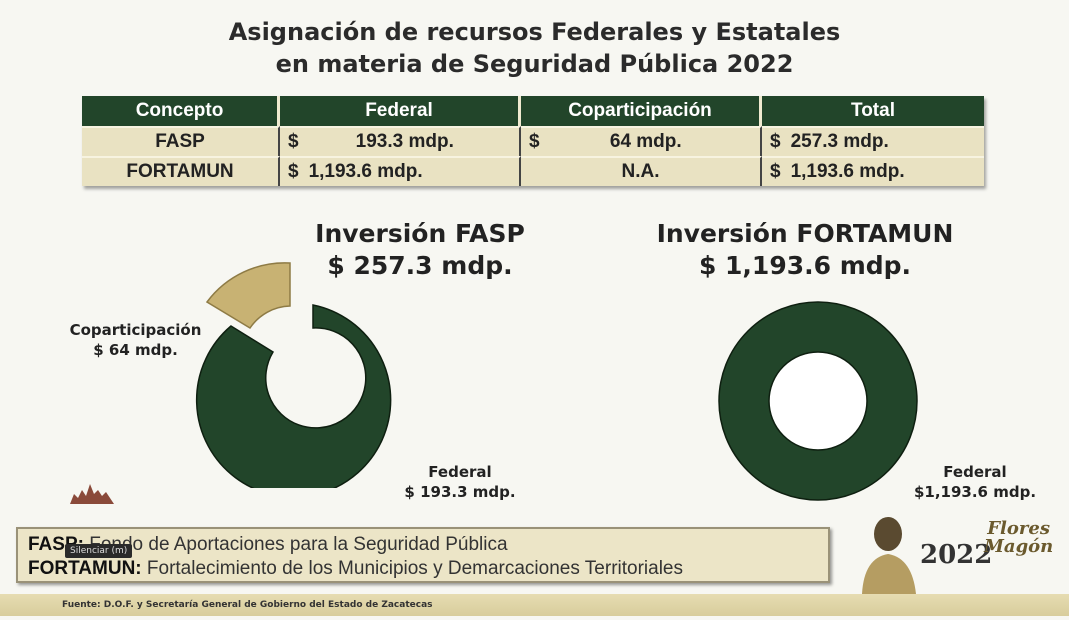 Image resolution: width=1069 pixels, height=620 pixels. What do you see at coordinates (889, 555) in the screenshot?
I see `portrait-icon` at bounding box center [889, 555].